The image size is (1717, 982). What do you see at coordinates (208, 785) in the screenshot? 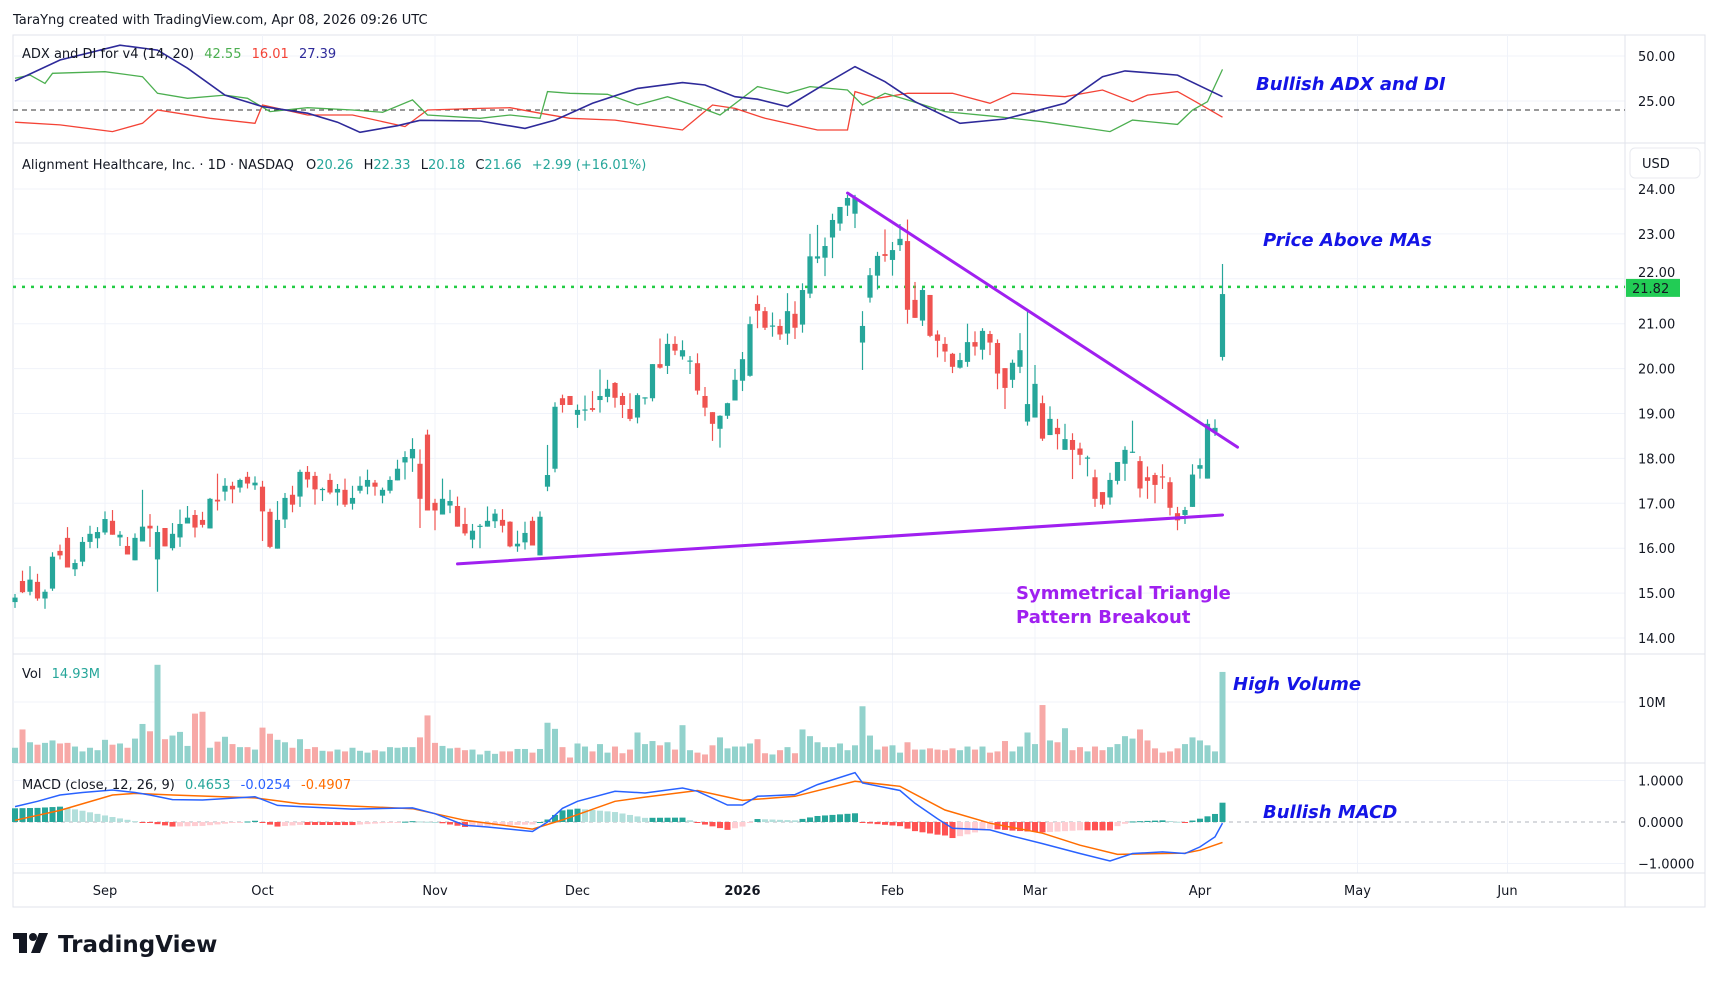
I see `macd-hist-value: 0.4653` at bounding box center [208, 785].